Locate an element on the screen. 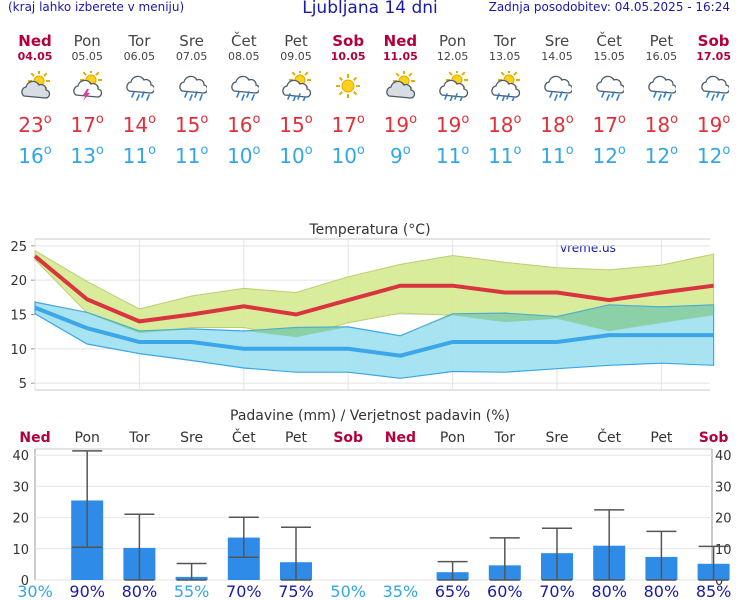 The image size is (740, 600). y-tick-label: 40 is located at coordinates (20, 456).